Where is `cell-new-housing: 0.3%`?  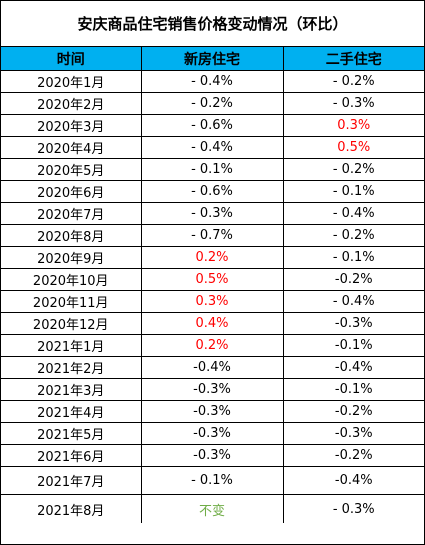 cell-new-housing: 0.3% is located at coordinates (212, 301).